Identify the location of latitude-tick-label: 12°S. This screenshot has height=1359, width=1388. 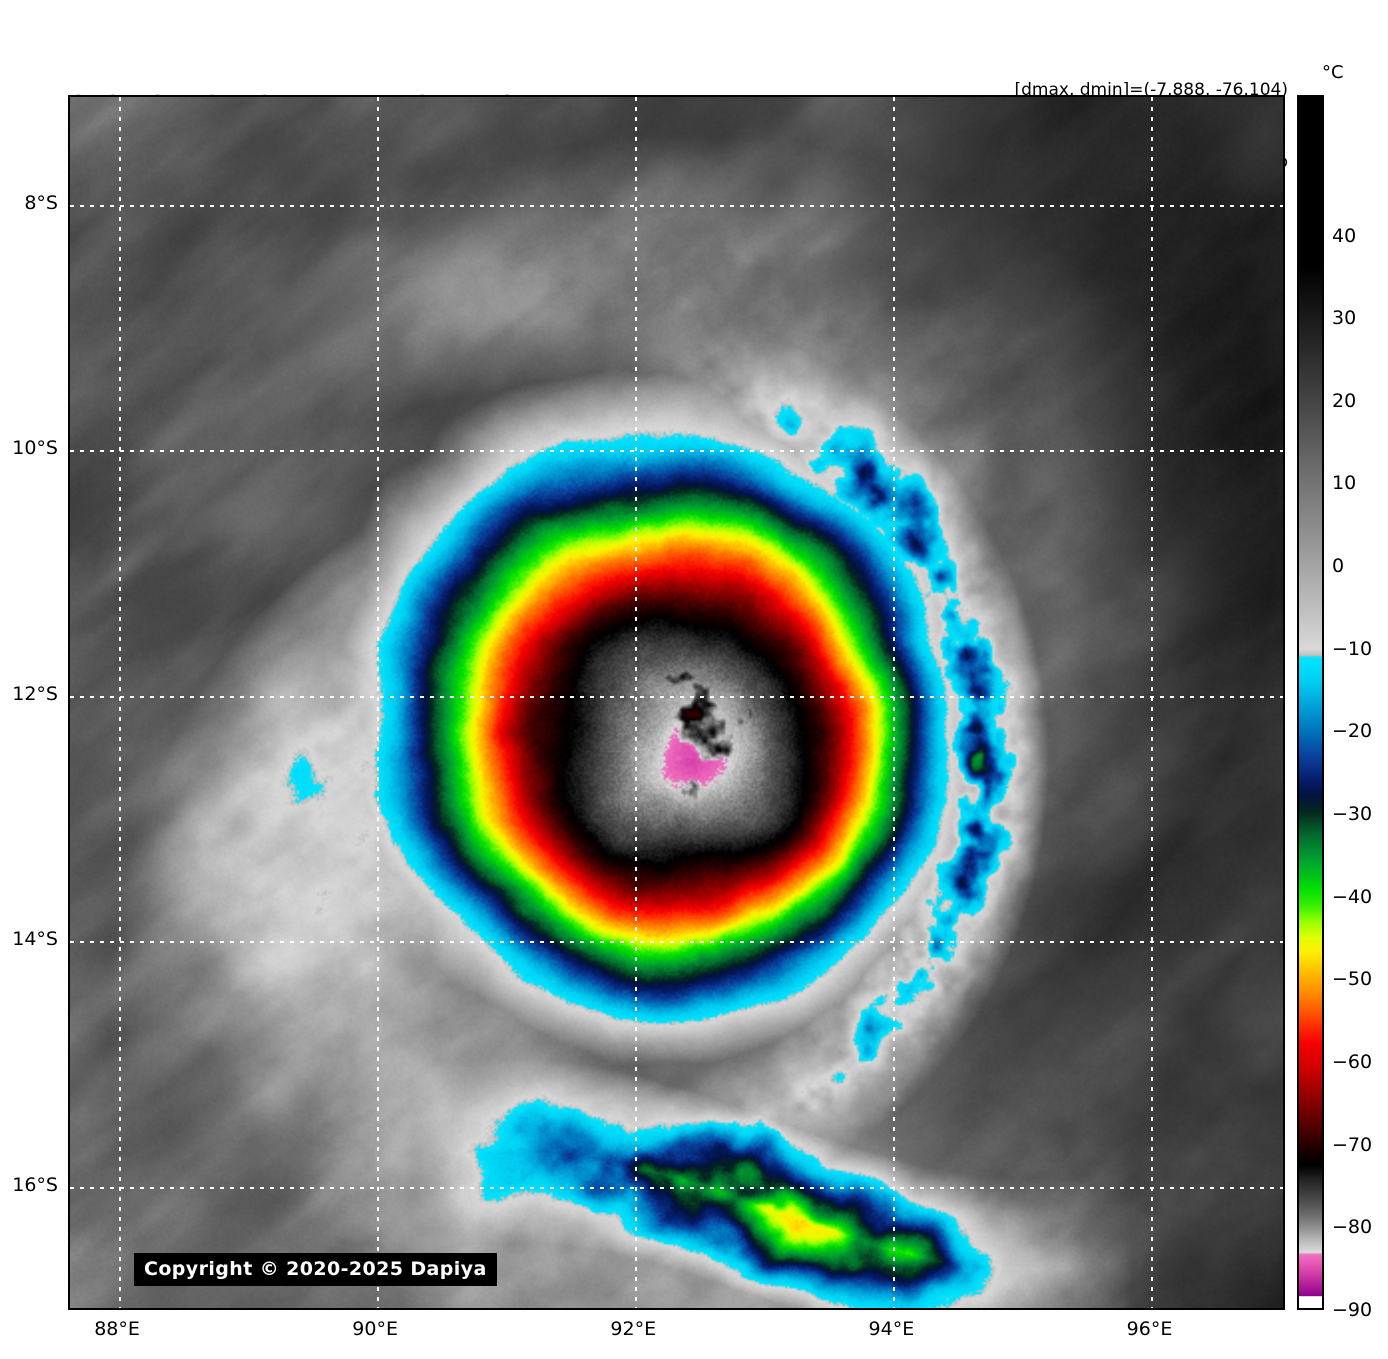
(35, 693).